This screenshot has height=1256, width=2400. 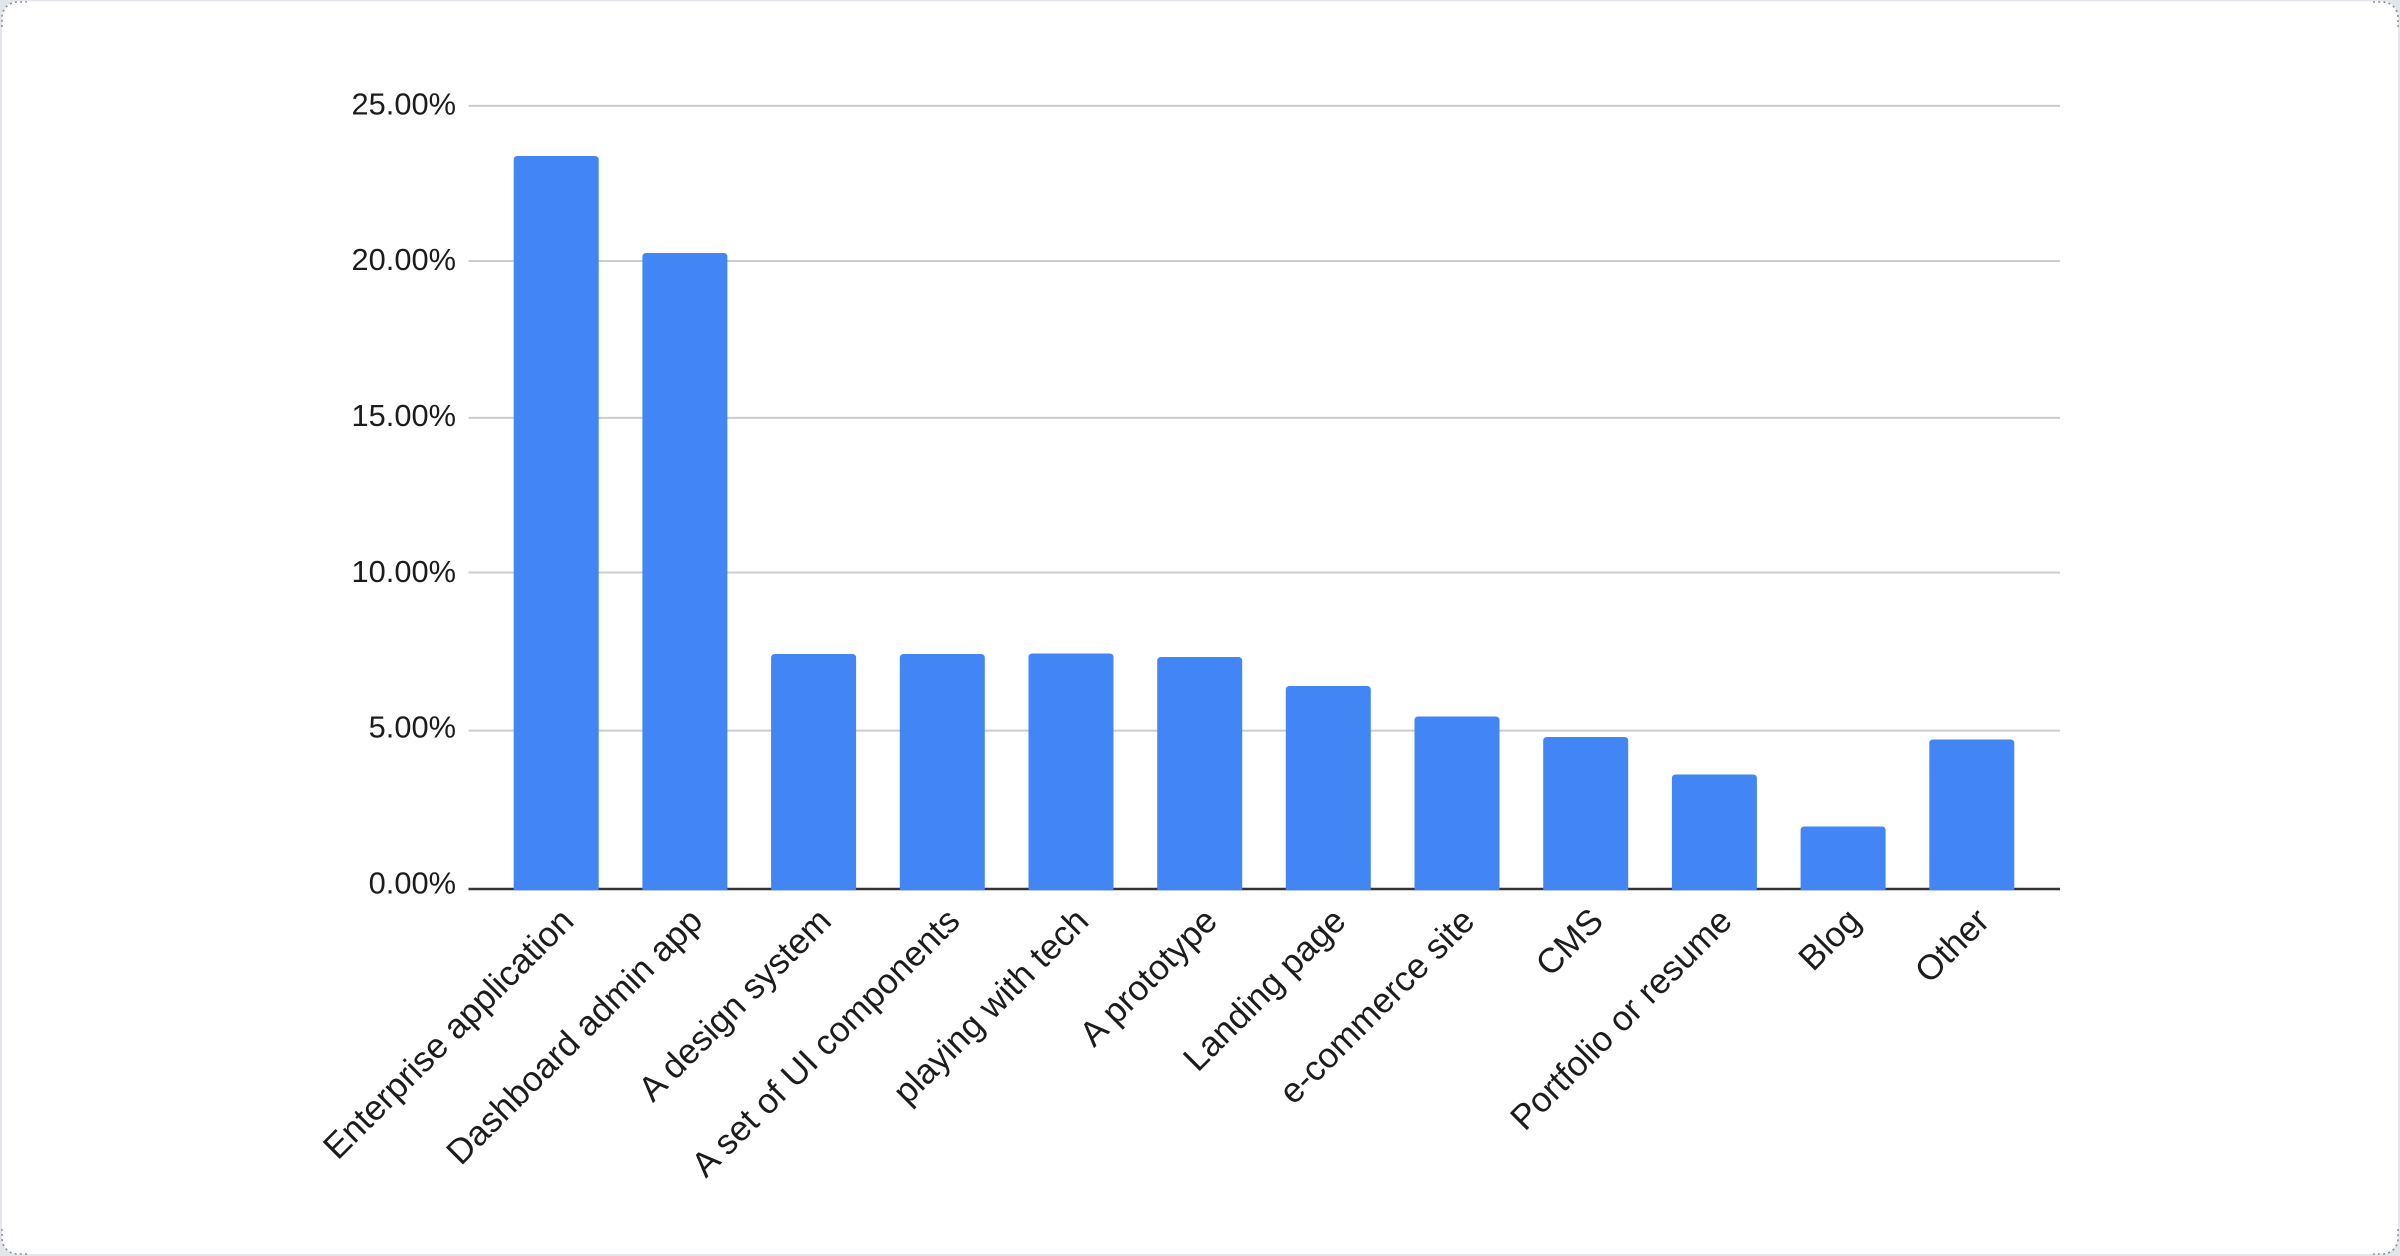 What do you see at coordinates (404, 415) in the screenshot?
I see `svg-text: 15.00%` at bounding box center [404, 415].